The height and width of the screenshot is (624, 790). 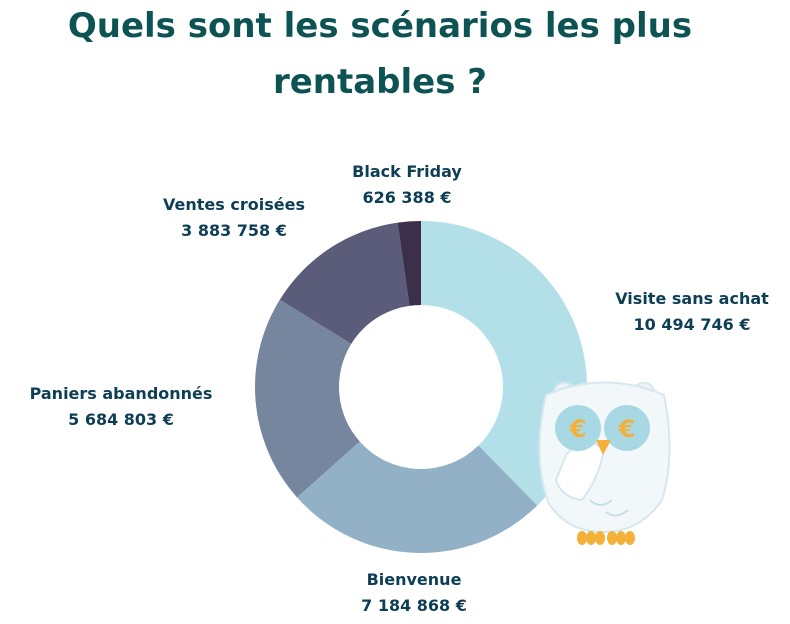 I want to click on slice-label-paniers-abandonnes: Paniers abandonnés 5 684 803 €, so click(x=121, y=406).